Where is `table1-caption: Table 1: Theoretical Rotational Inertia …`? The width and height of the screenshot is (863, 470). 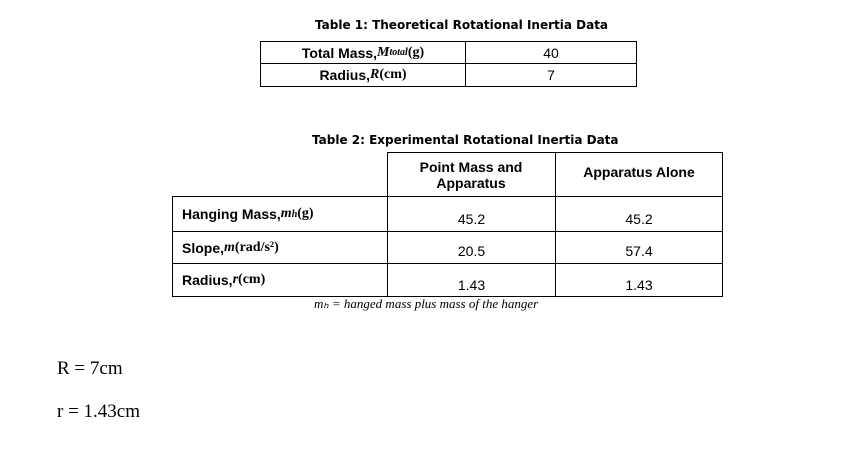 table1-caption: Table 1: Theoretical Rotational Inertia … is located at coordinates (462, 25).